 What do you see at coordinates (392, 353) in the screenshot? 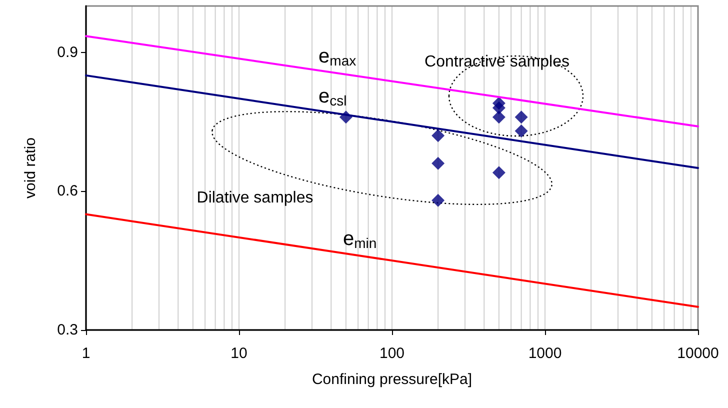
I see `x-tick-label: 100` at bounding box center [392, 353].